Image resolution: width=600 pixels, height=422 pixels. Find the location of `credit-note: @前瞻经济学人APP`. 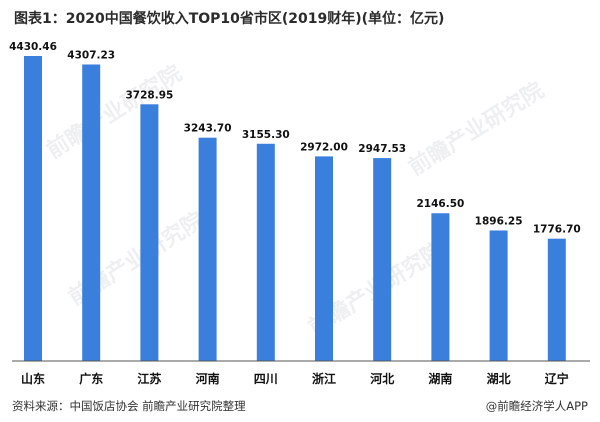

credit-note: @前瞻经济学人APP is located at coordinates (536, 406).